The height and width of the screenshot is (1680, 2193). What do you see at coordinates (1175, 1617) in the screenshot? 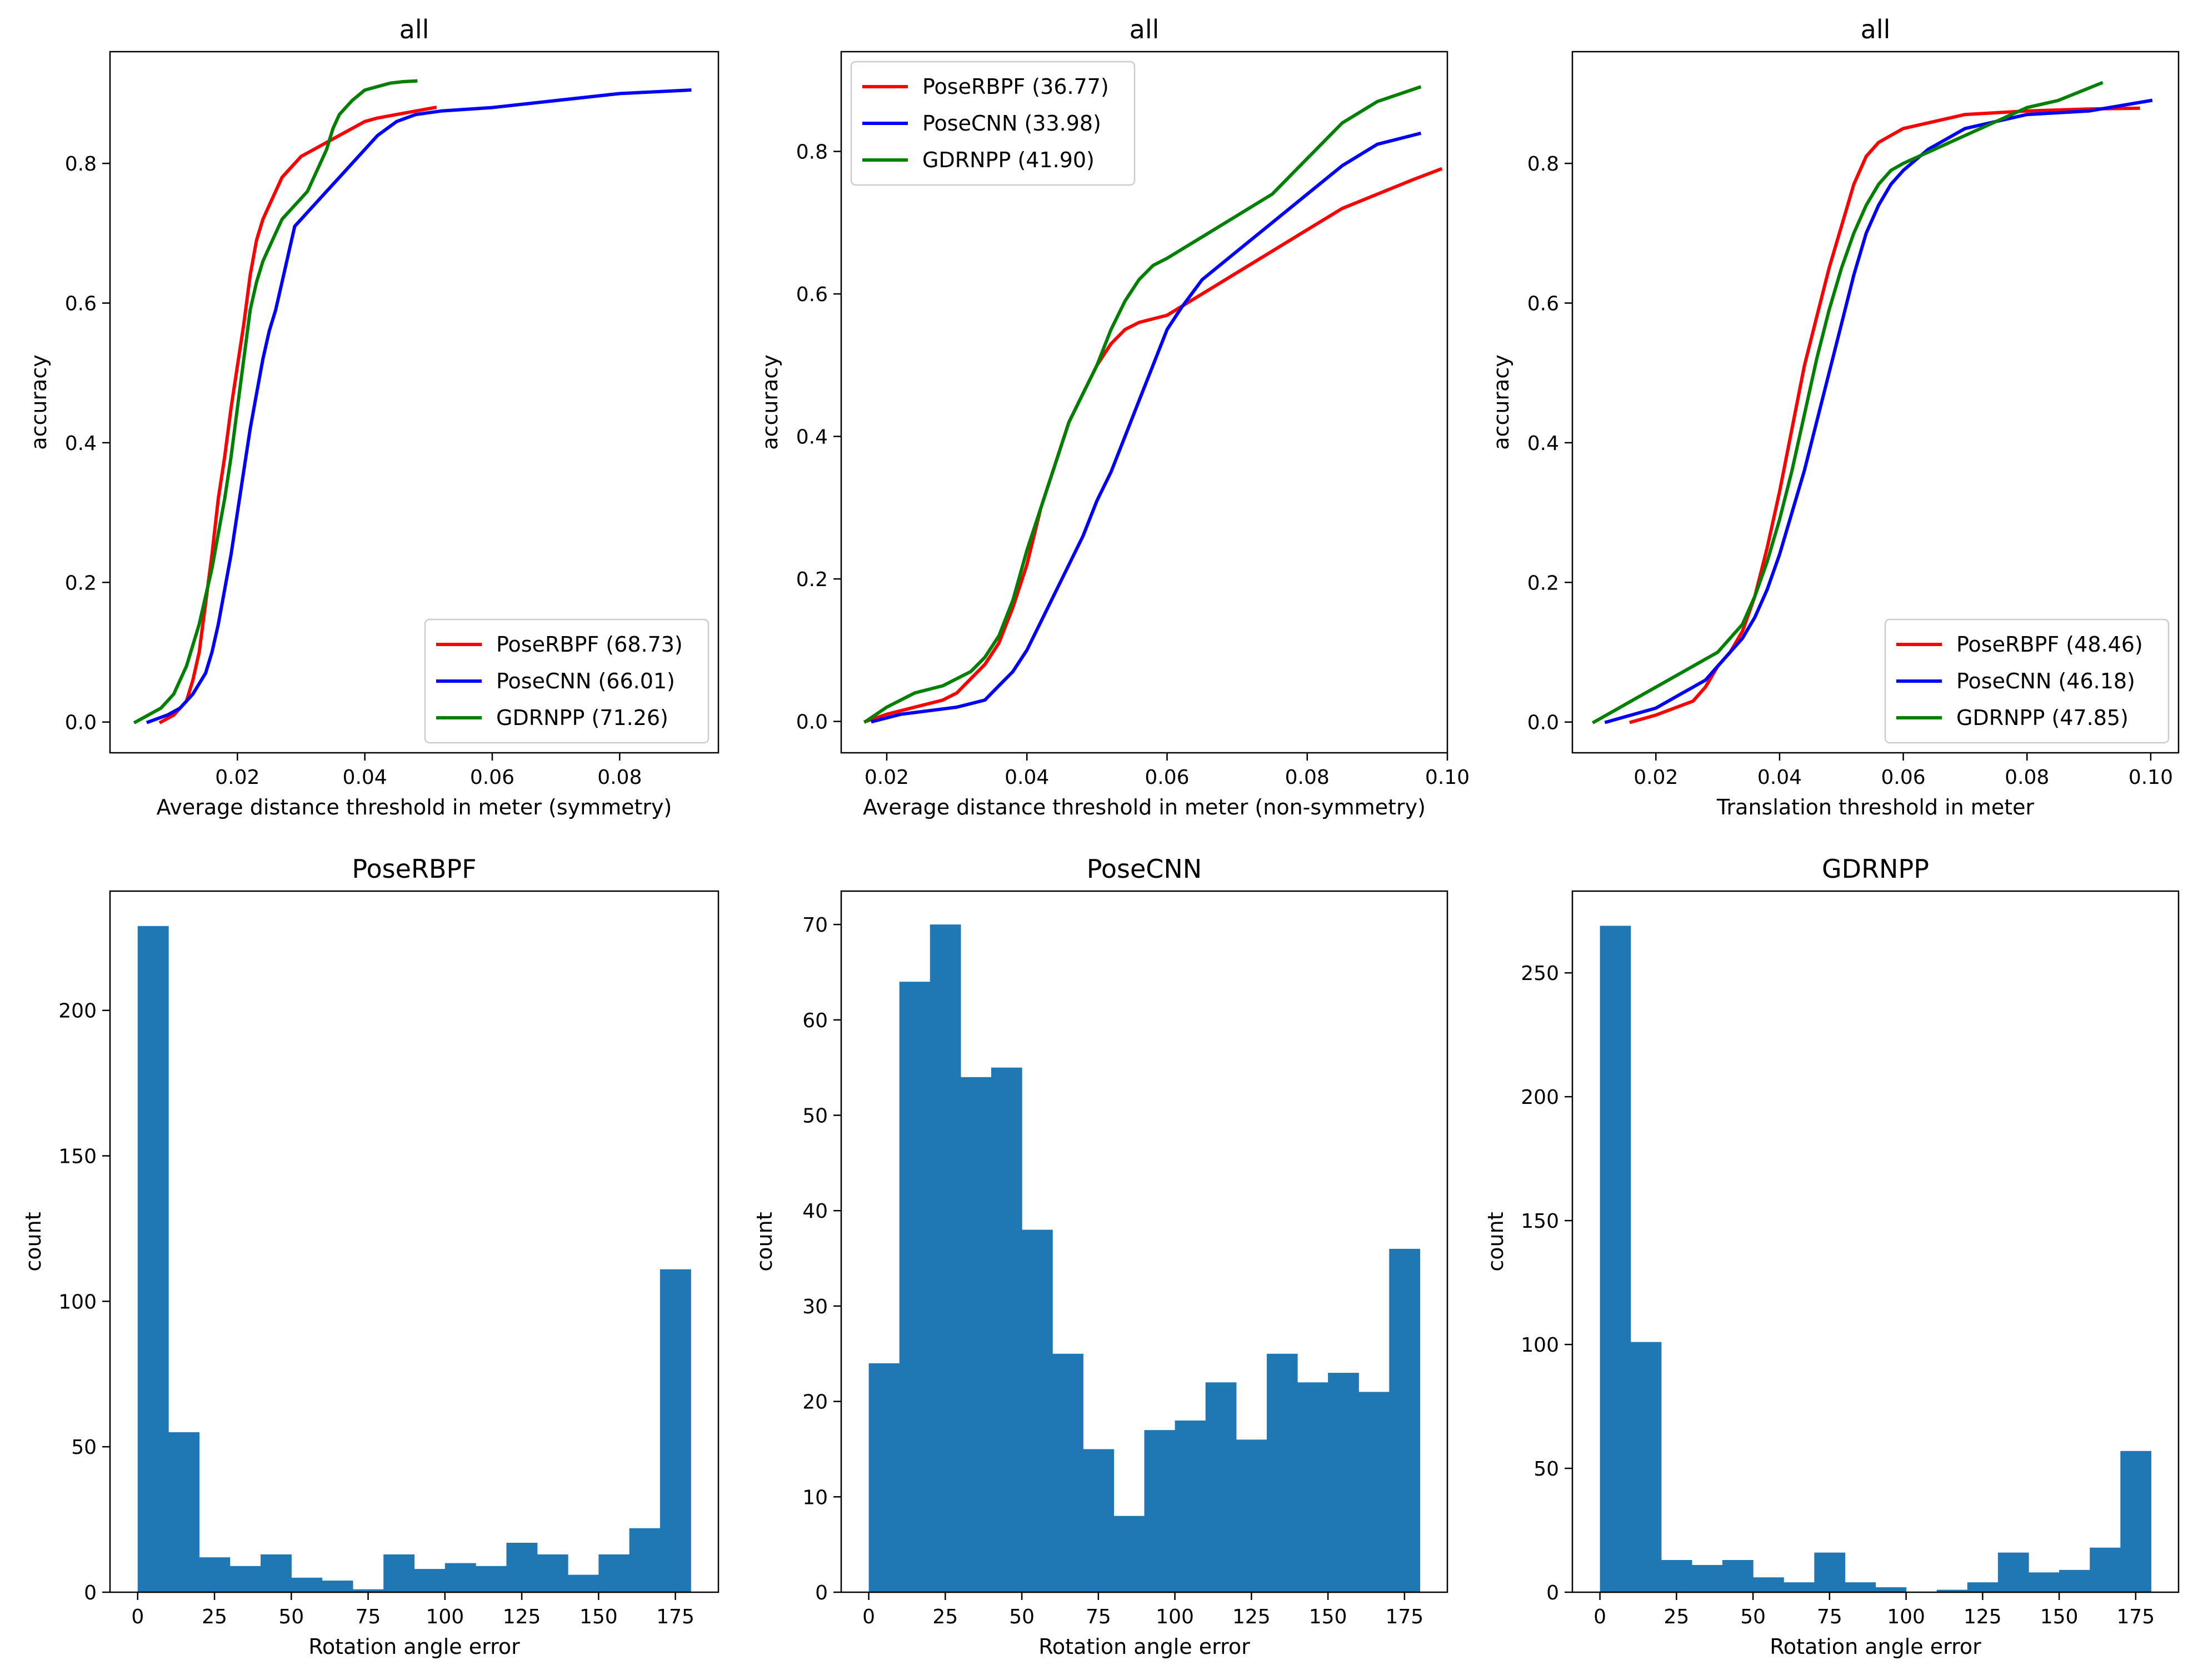
I see `x-tick-label: 100` at bounding box center [1175, 1617].